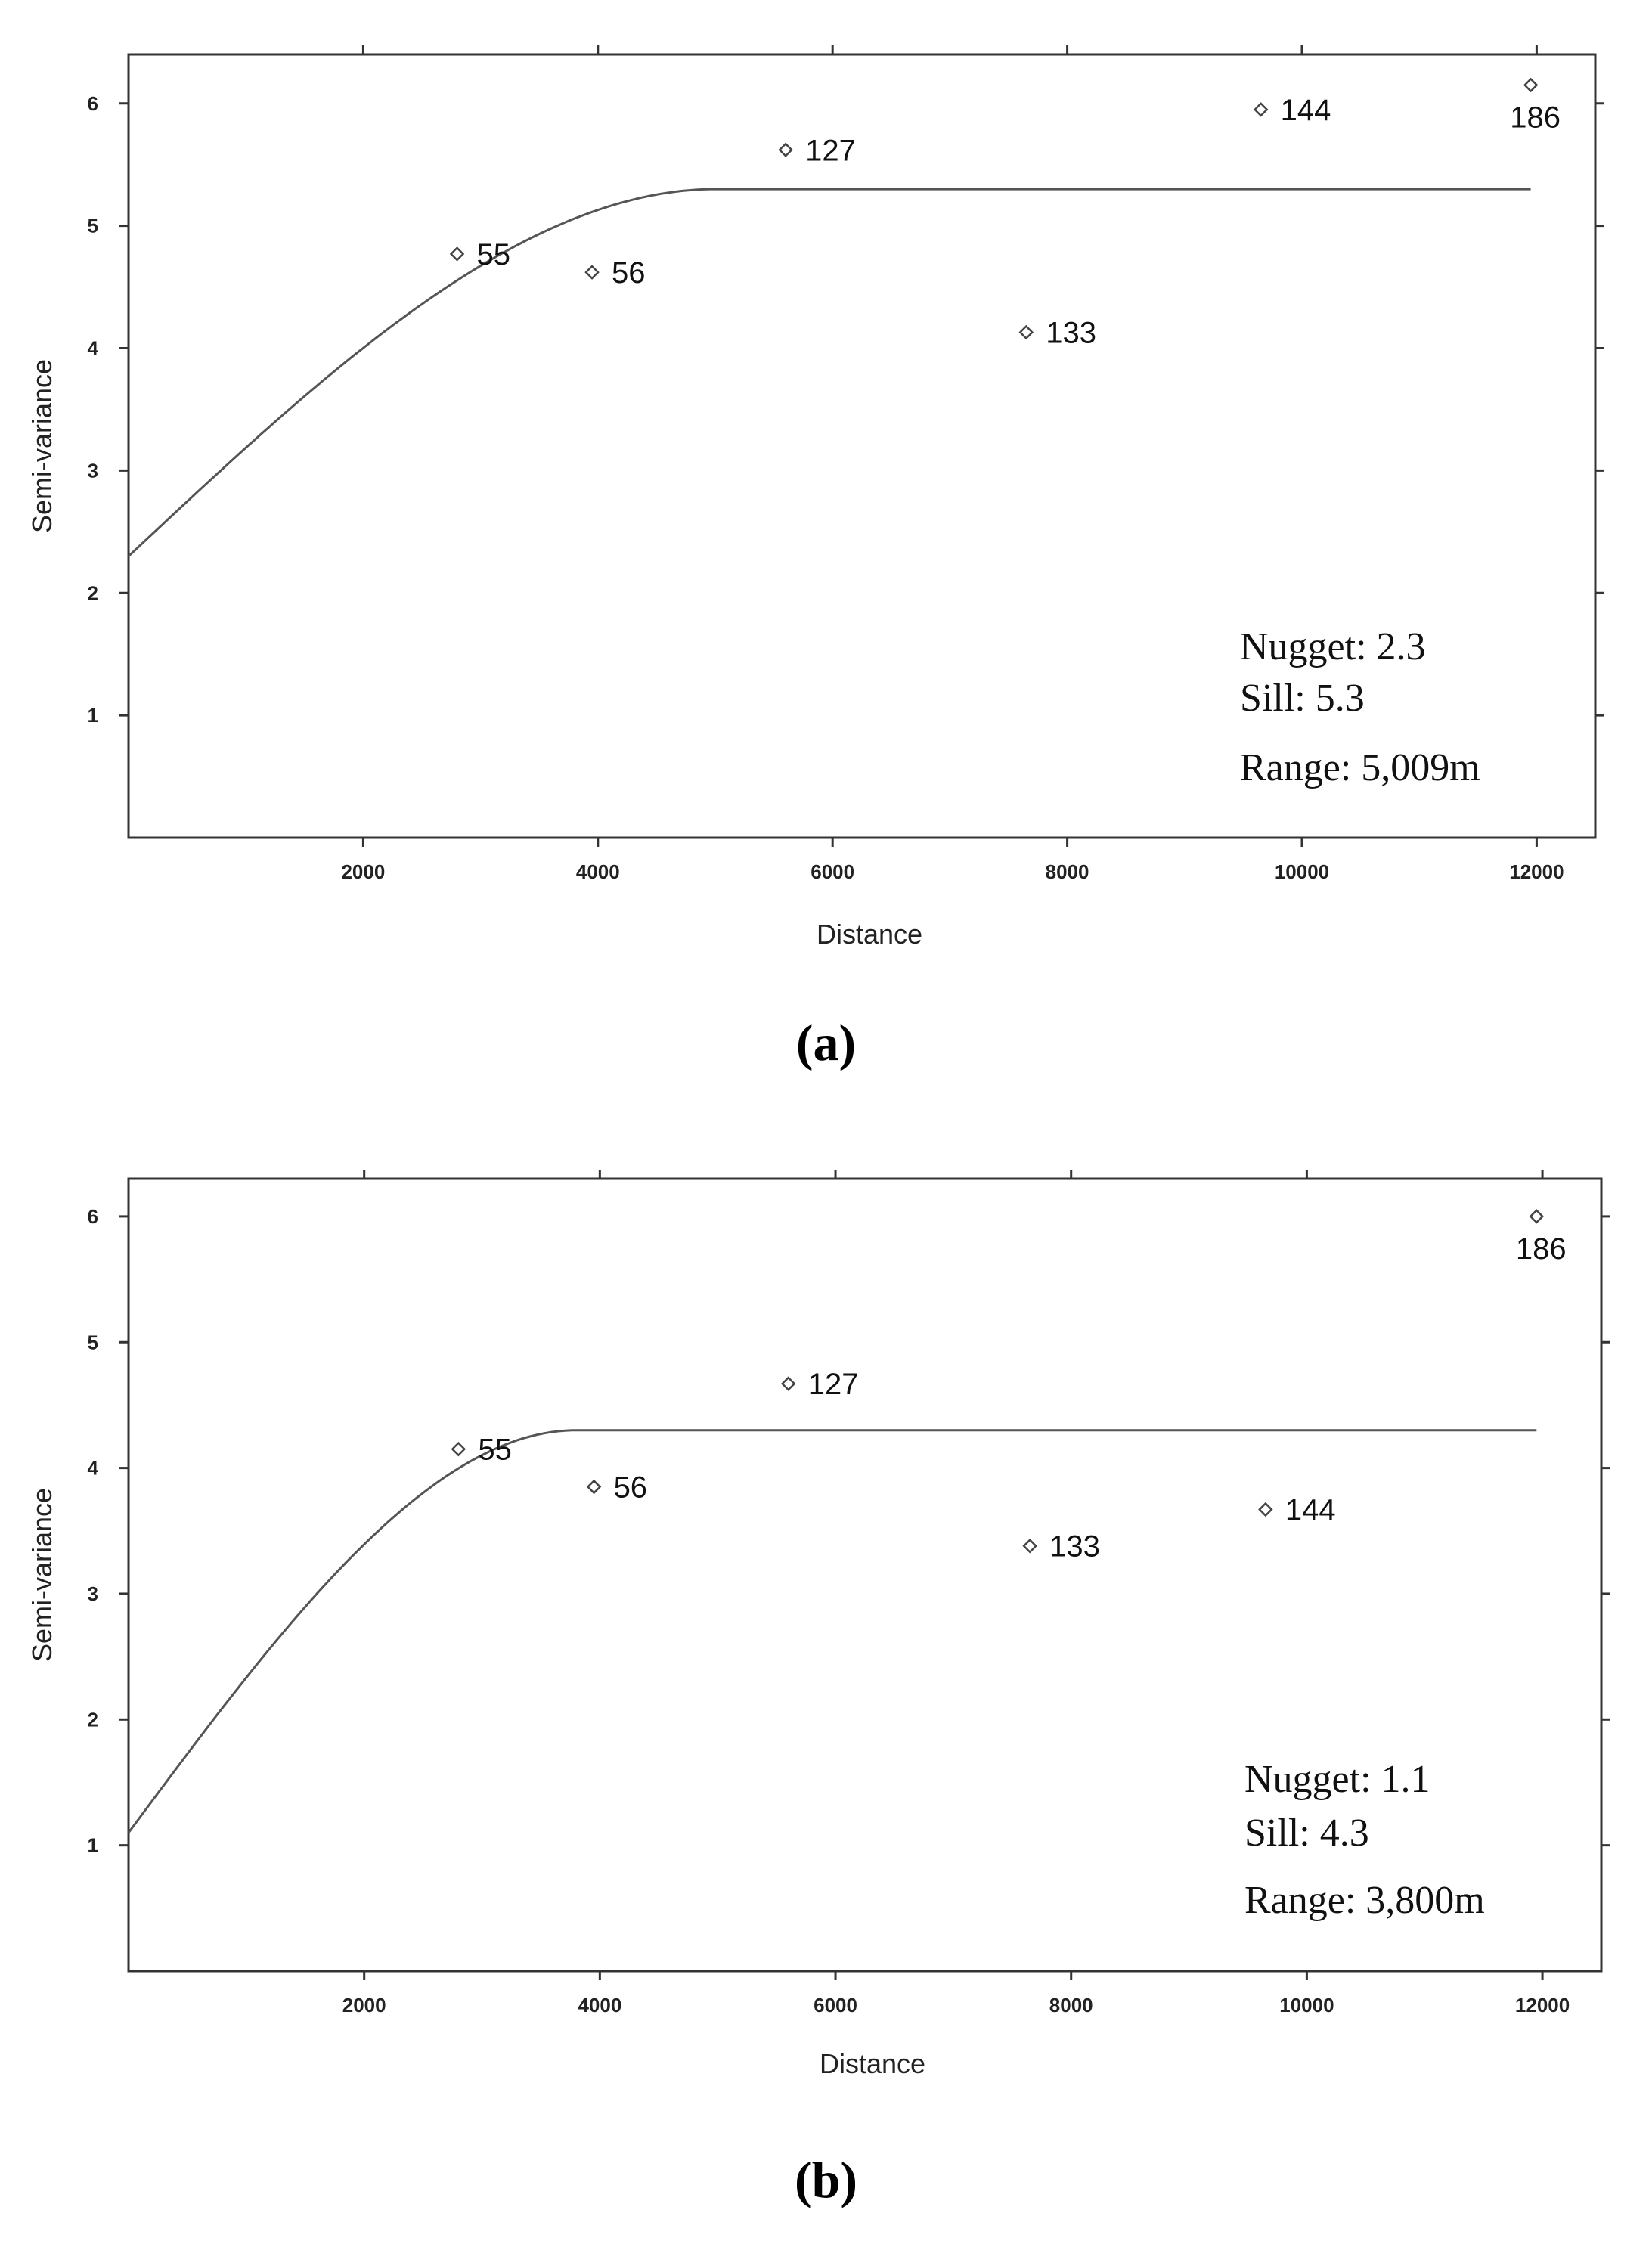 Image resolution: width=1652 pixels, height=2247 pixels. I want to click on model-curve, so click(829, 373).